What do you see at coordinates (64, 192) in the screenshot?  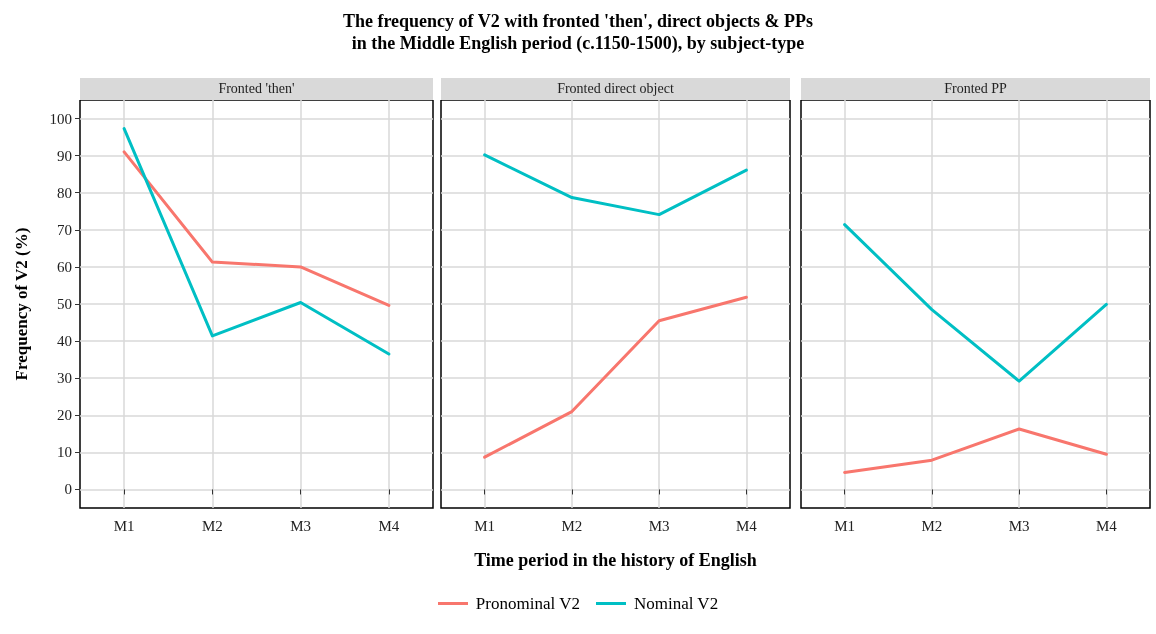 I see `y-tick-label: 80` at bounding box center [64, 192].